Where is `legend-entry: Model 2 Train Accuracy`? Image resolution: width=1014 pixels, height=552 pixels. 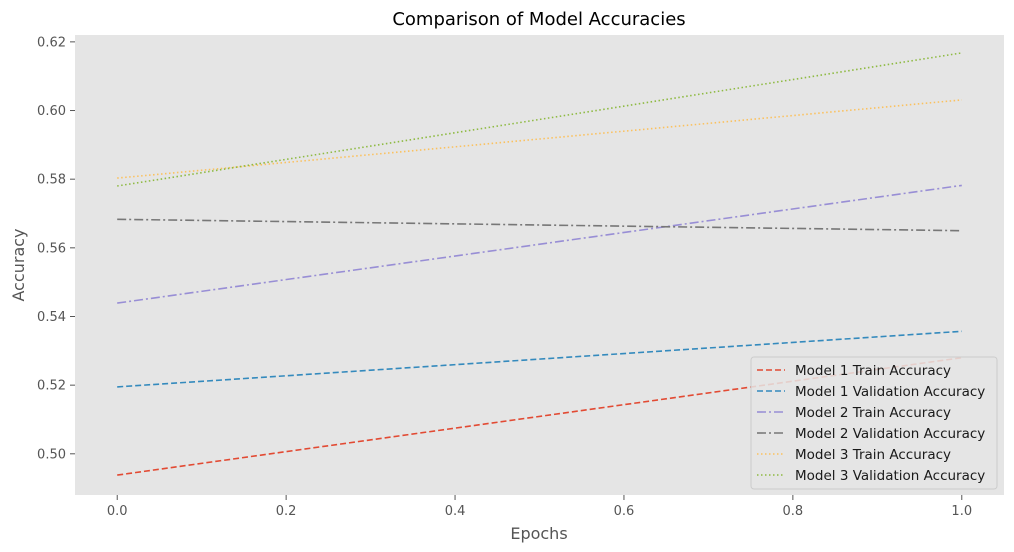 legend-entry: Model 2 Train Accuracy is located at coordinates (873, 413).